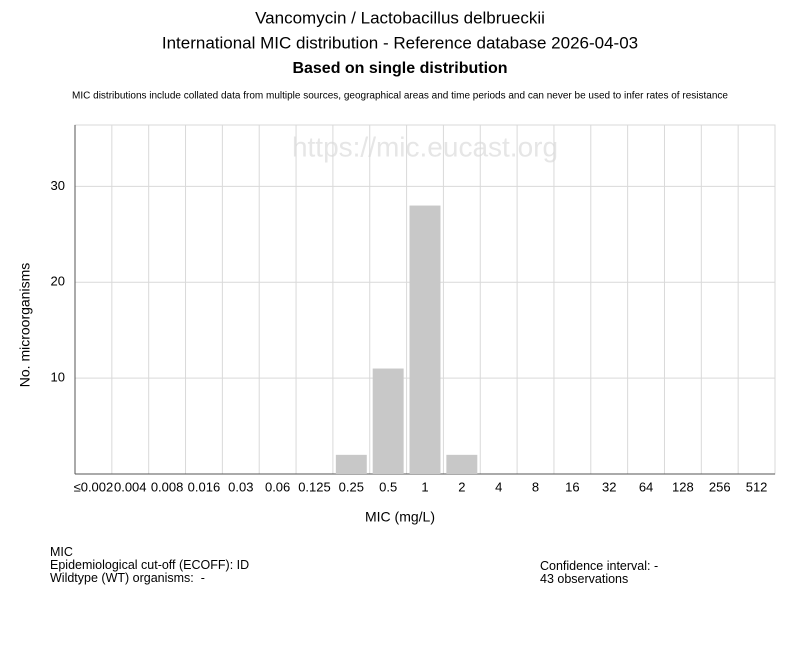  Describe the element at coordinates (277, 486) in the screenshot. I see `x-tick-label: 0.06` at that location.